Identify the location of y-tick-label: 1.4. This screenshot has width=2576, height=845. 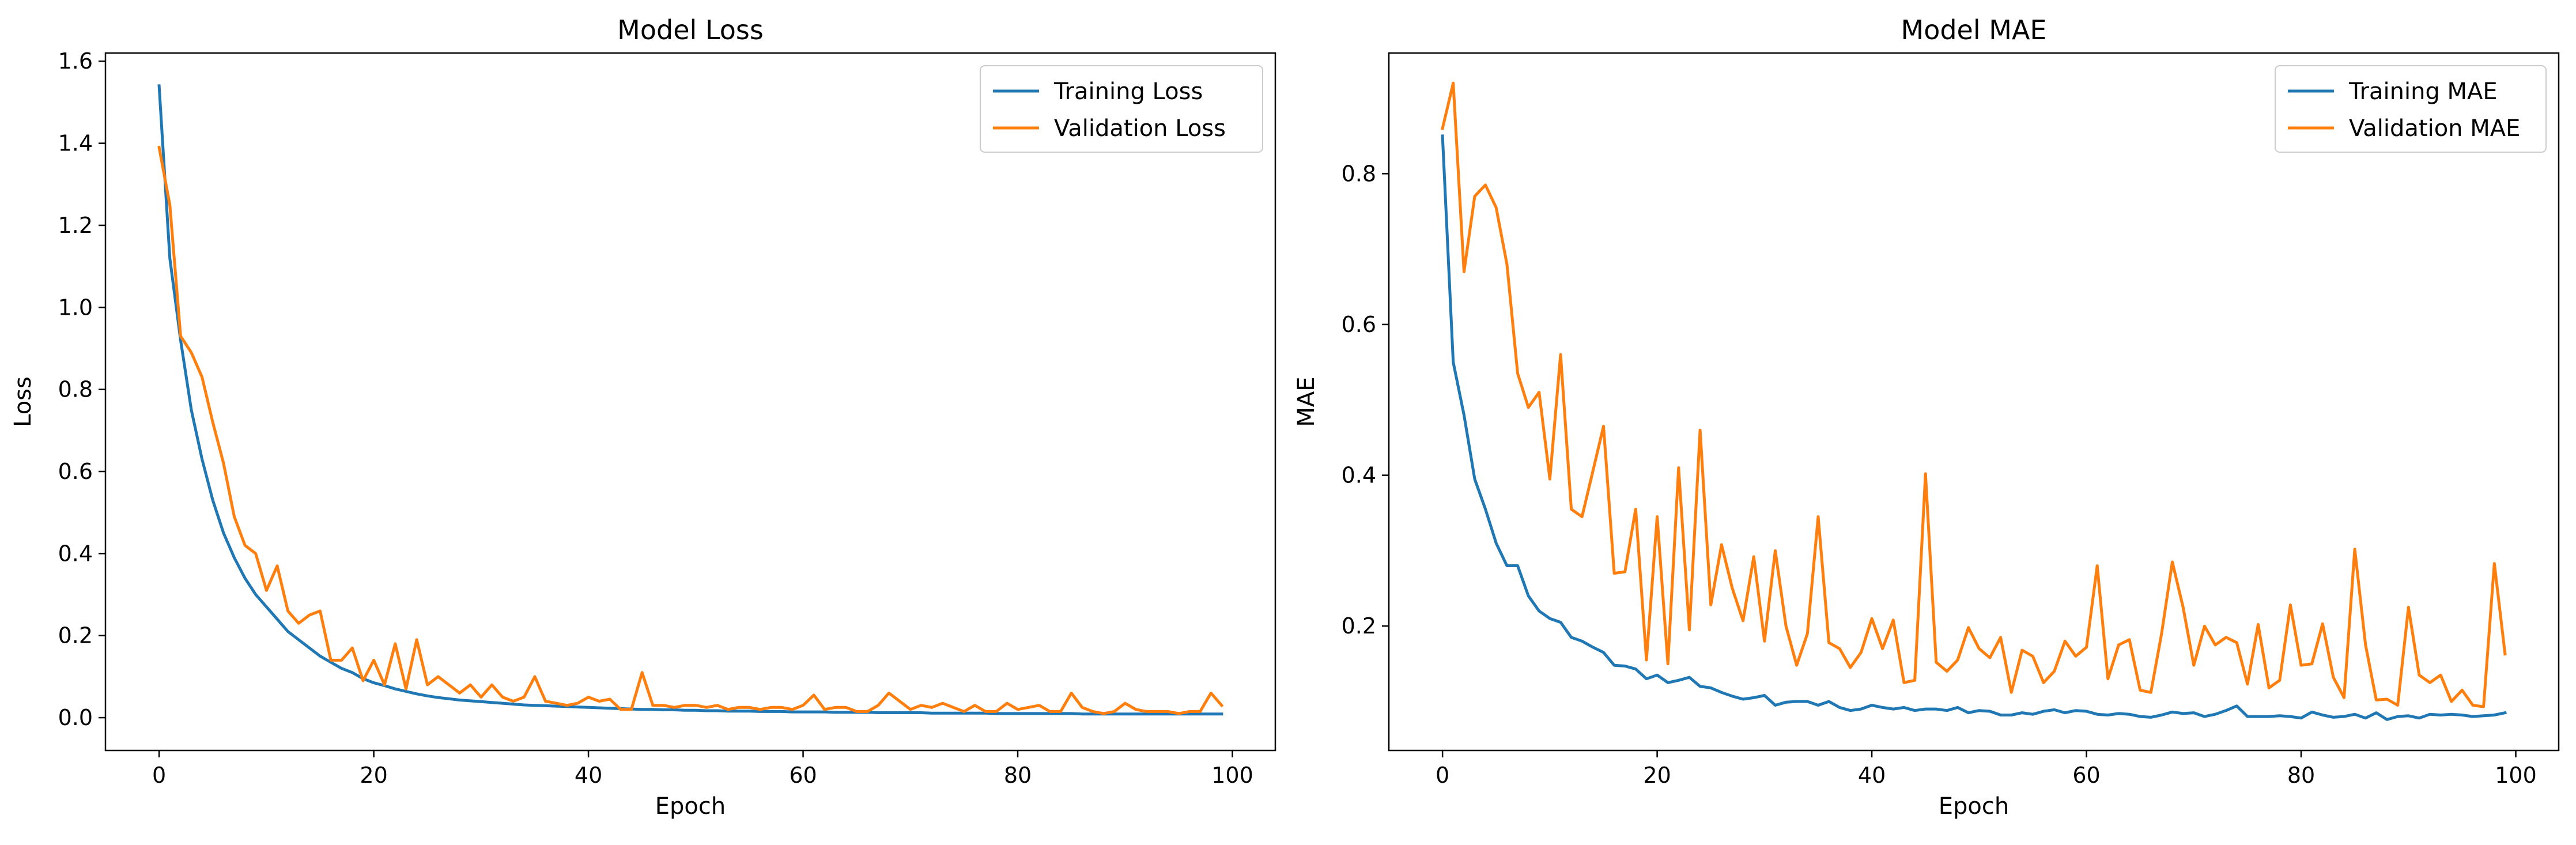
(75, 144).